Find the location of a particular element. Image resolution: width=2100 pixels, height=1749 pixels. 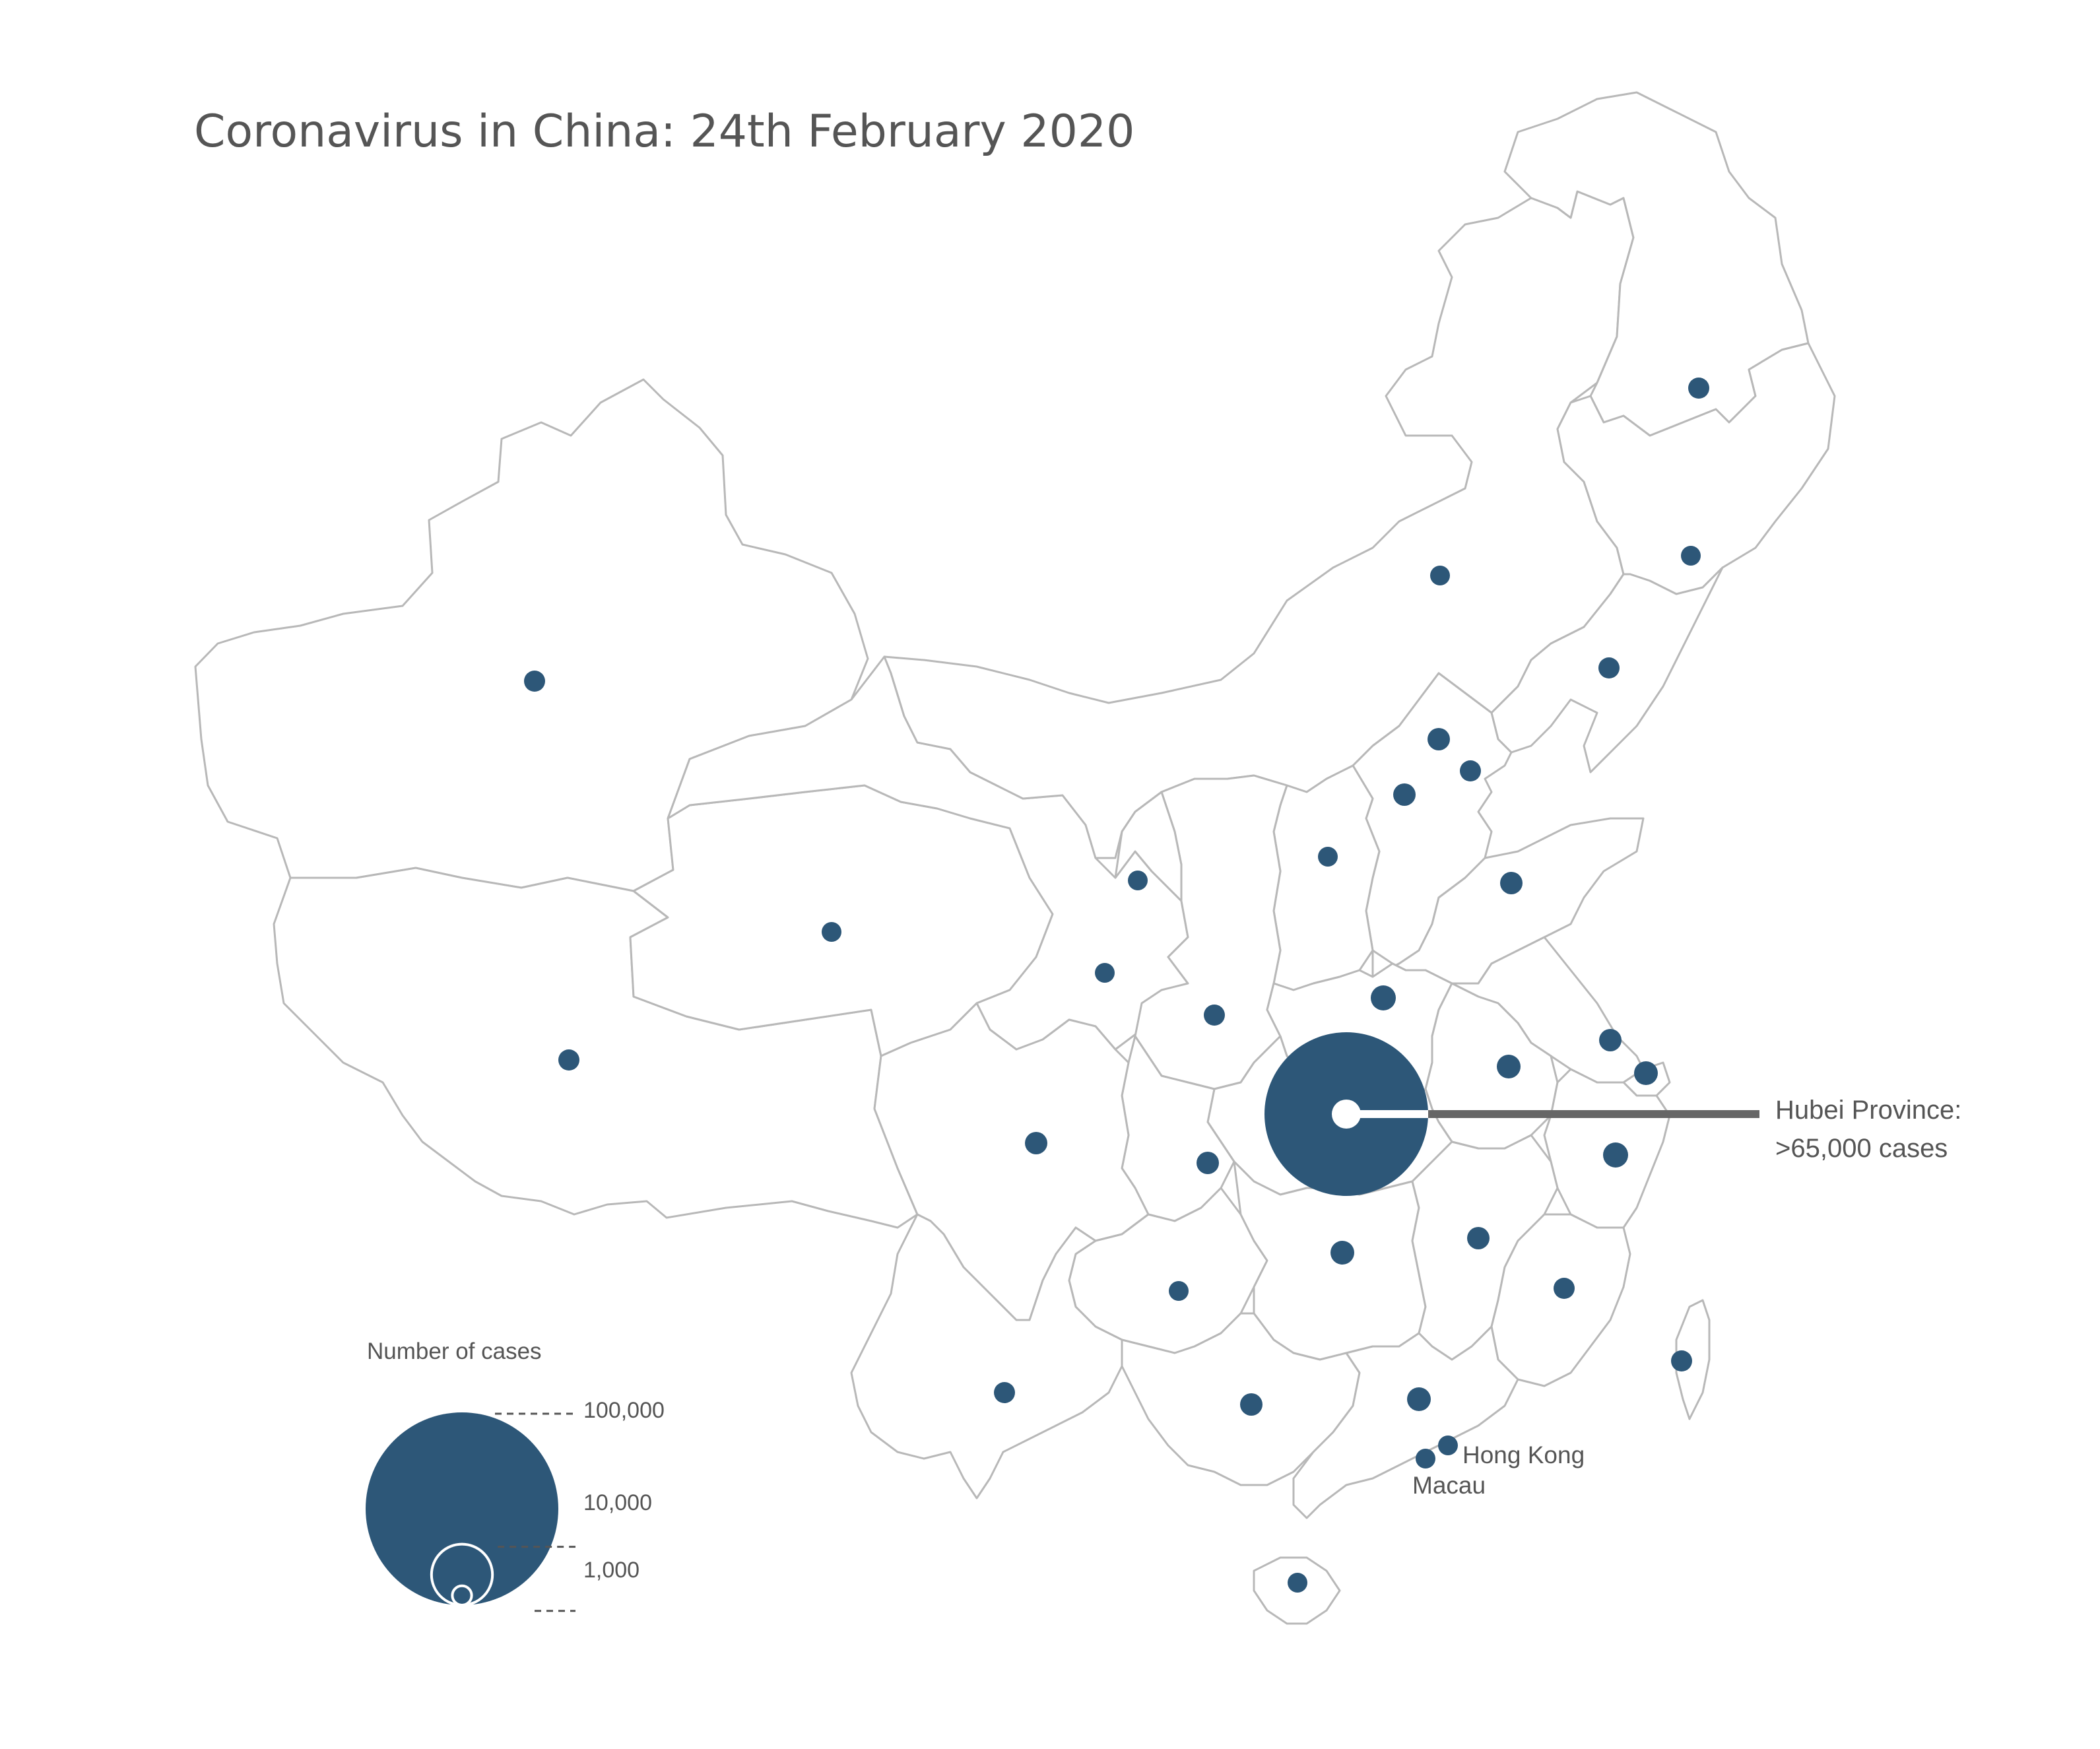

legend-label-1000: 1,000 is located at coordinates (611, 1570).